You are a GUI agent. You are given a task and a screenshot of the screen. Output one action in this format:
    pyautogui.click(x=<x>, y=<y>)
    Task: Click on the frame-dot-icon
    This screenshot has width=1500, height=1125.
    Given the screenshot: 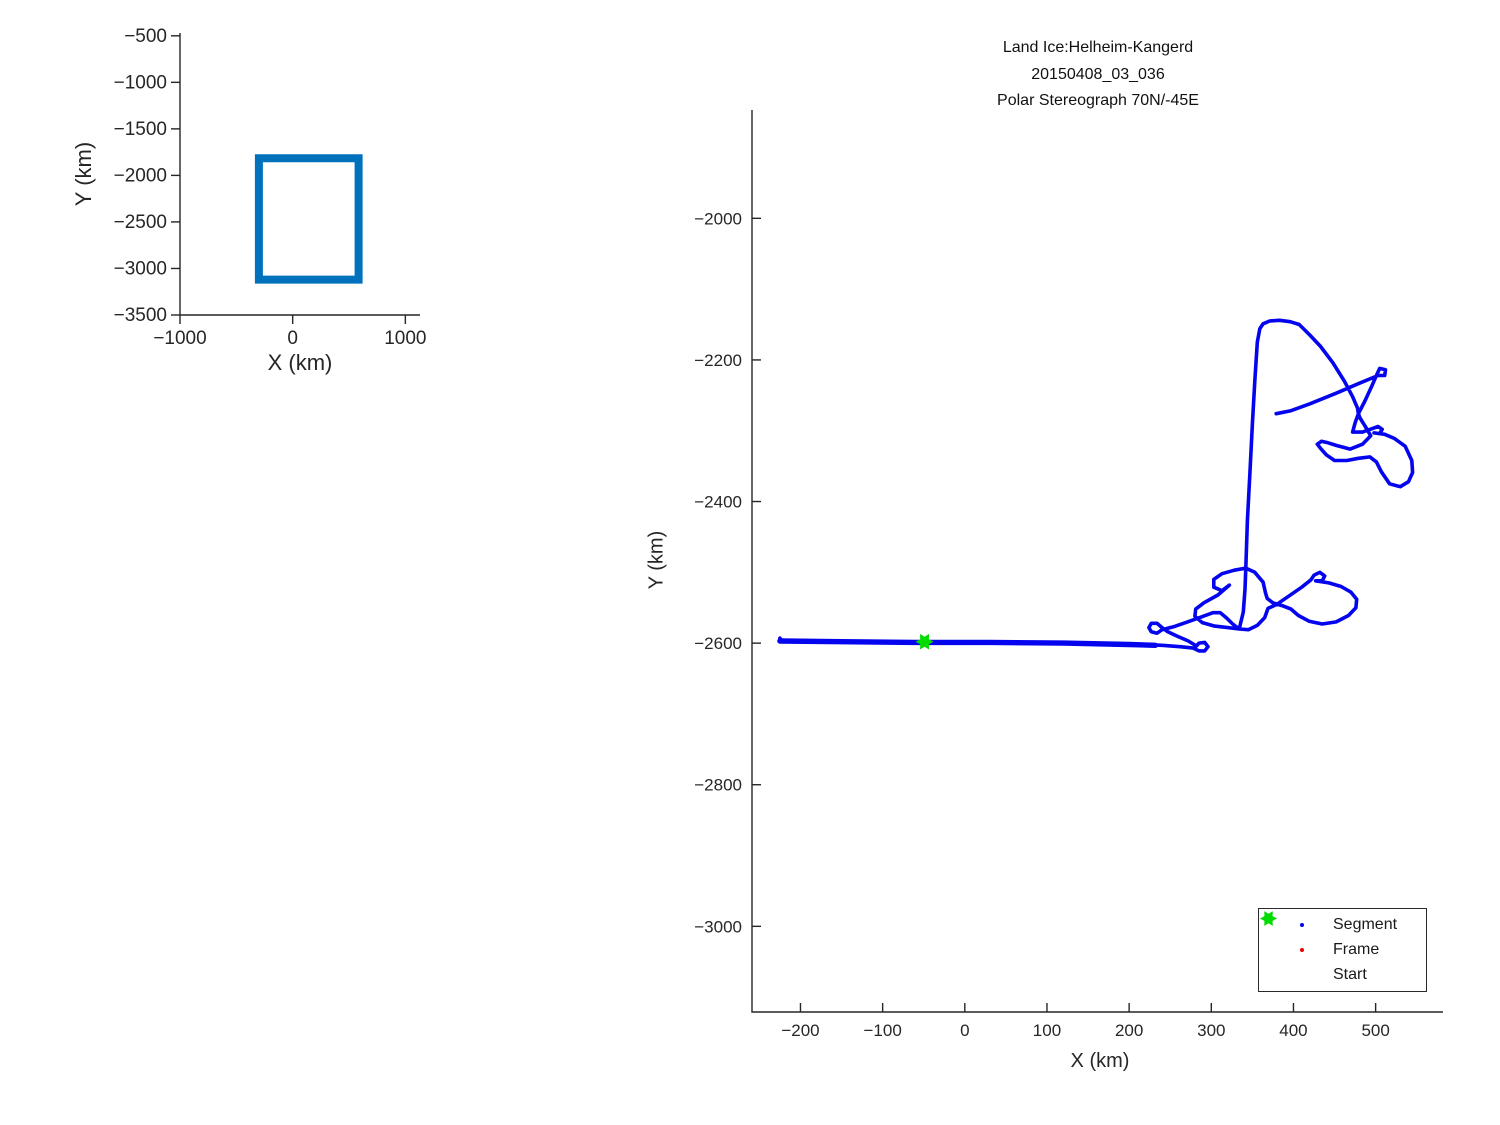 What is the action you would take?
    pyautogui.click(x=1302, y=950)
    